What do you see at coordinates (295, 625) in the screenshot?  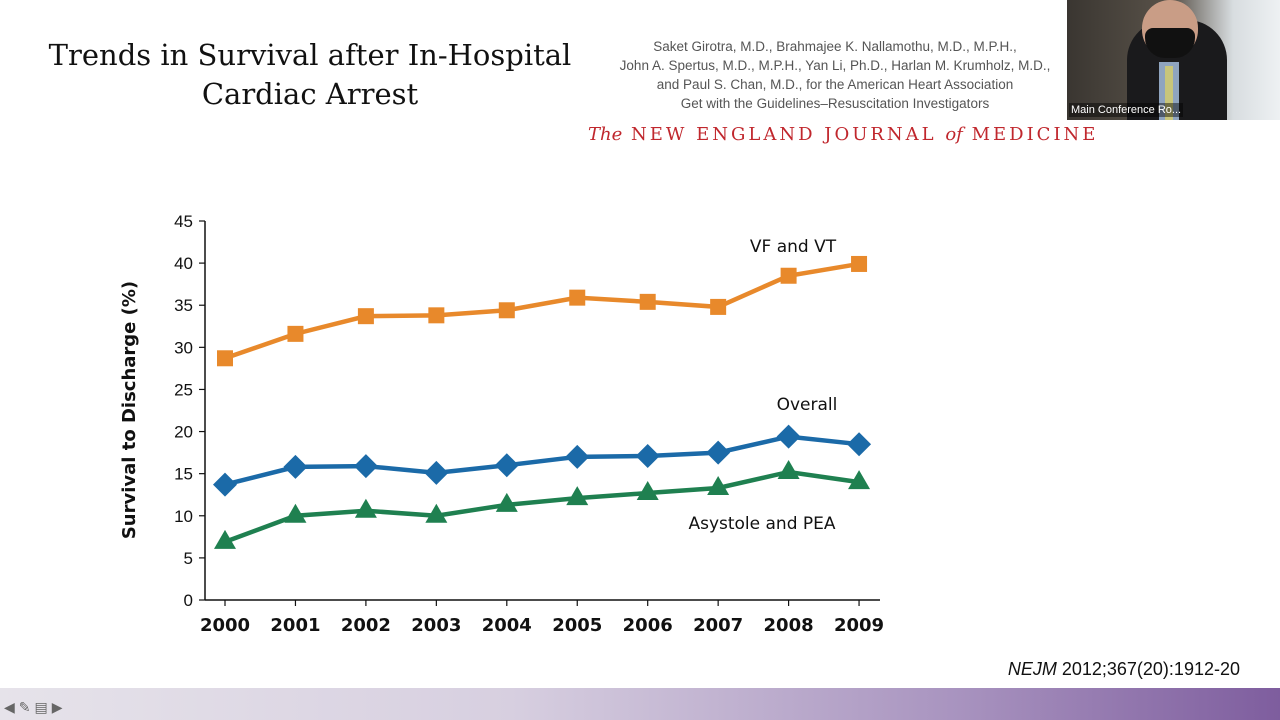 I see `x-tick-label: 2001` at bounding box center [295, 625].